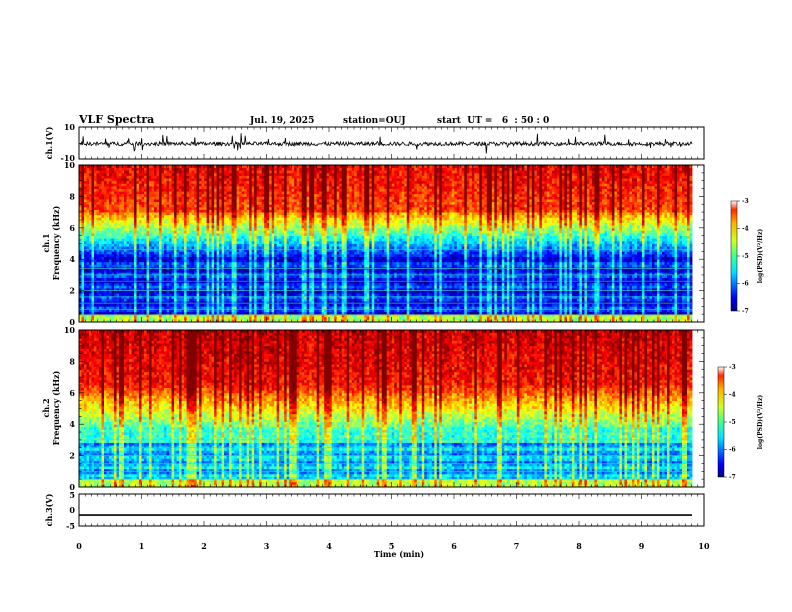 Image resolution: width=792 pixels, height=612 pixels. Describe the element at coordinates (760, 256) in the screenshot. I see `ch1-colorbar-label: log(PSD)(V²/Hz)` at that location.